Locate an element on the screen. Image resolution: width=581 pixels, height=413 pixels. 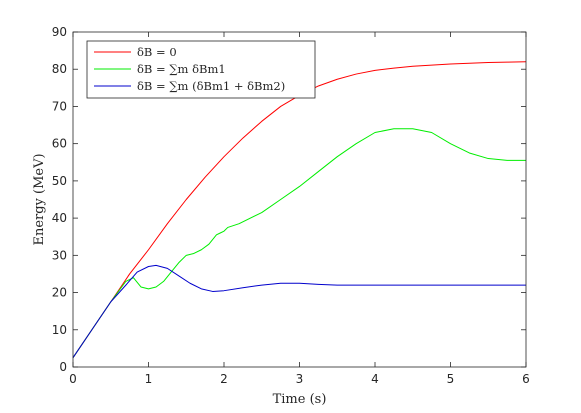
legend-label-3: δB = ∑m (δBm1 + δBm2) is located at coordinates (211, 86).